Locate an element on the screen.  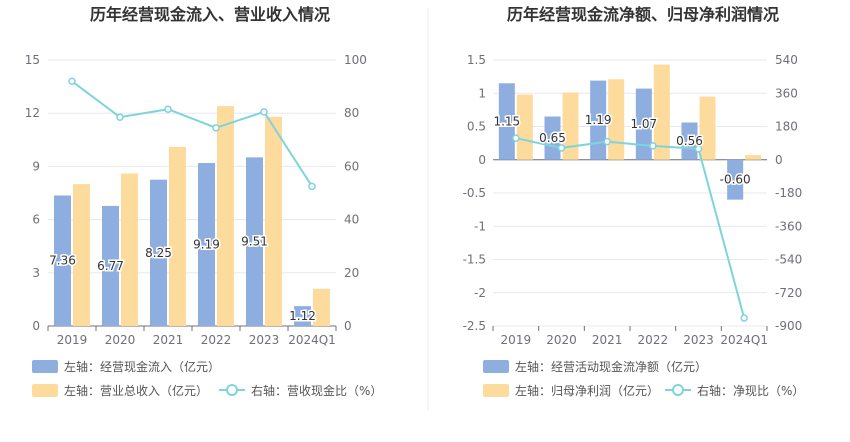
right-axis-ticks: -900 -720 -540 -360 -180 0 180 360 540 is located at coordinates (788, 193).